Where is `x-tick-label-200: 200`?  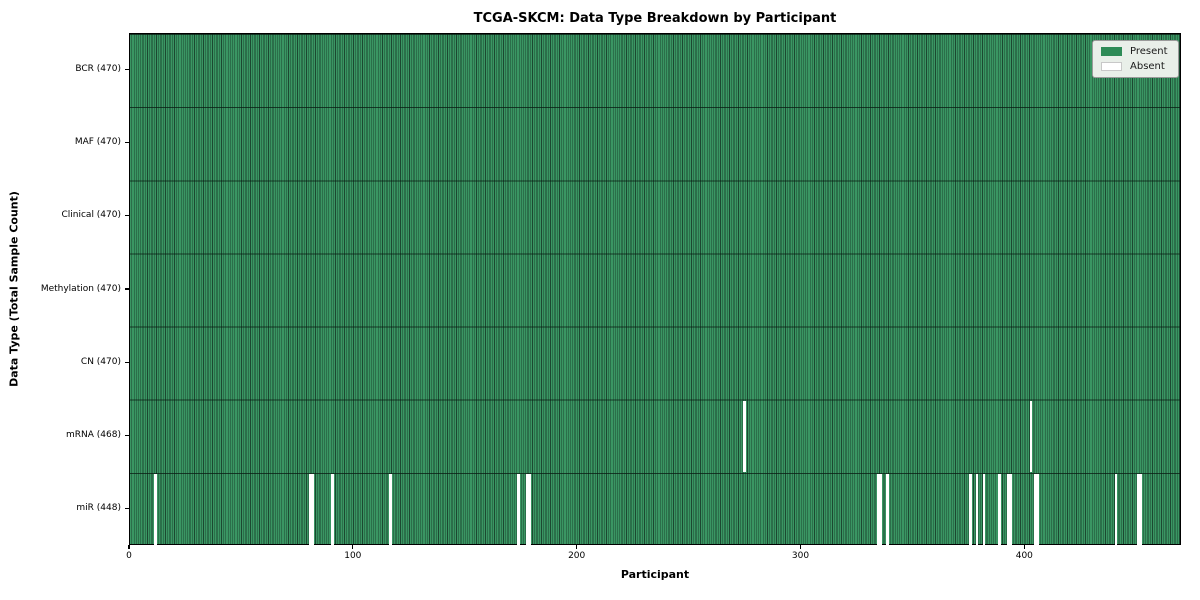 x-tick-label-200: 200 is located at coordinates (577, 556).